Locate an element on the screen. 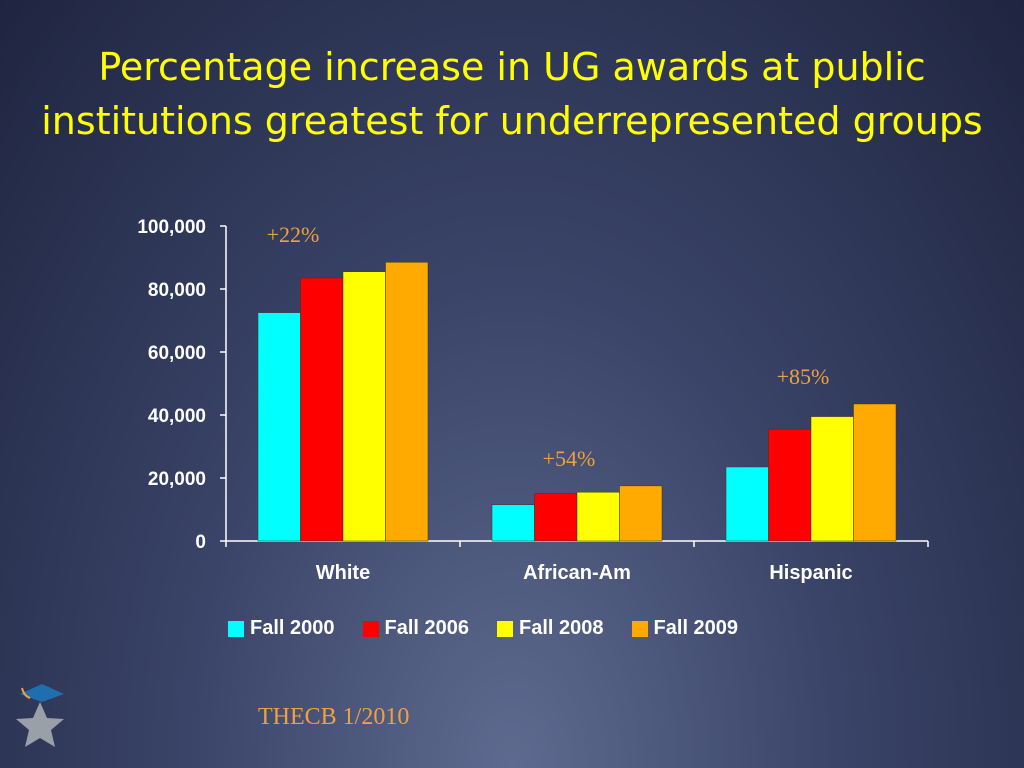 This screenshot has width=1024, height=768. bar-hispanic-fall-2006 is located at coordinates (790, 485).